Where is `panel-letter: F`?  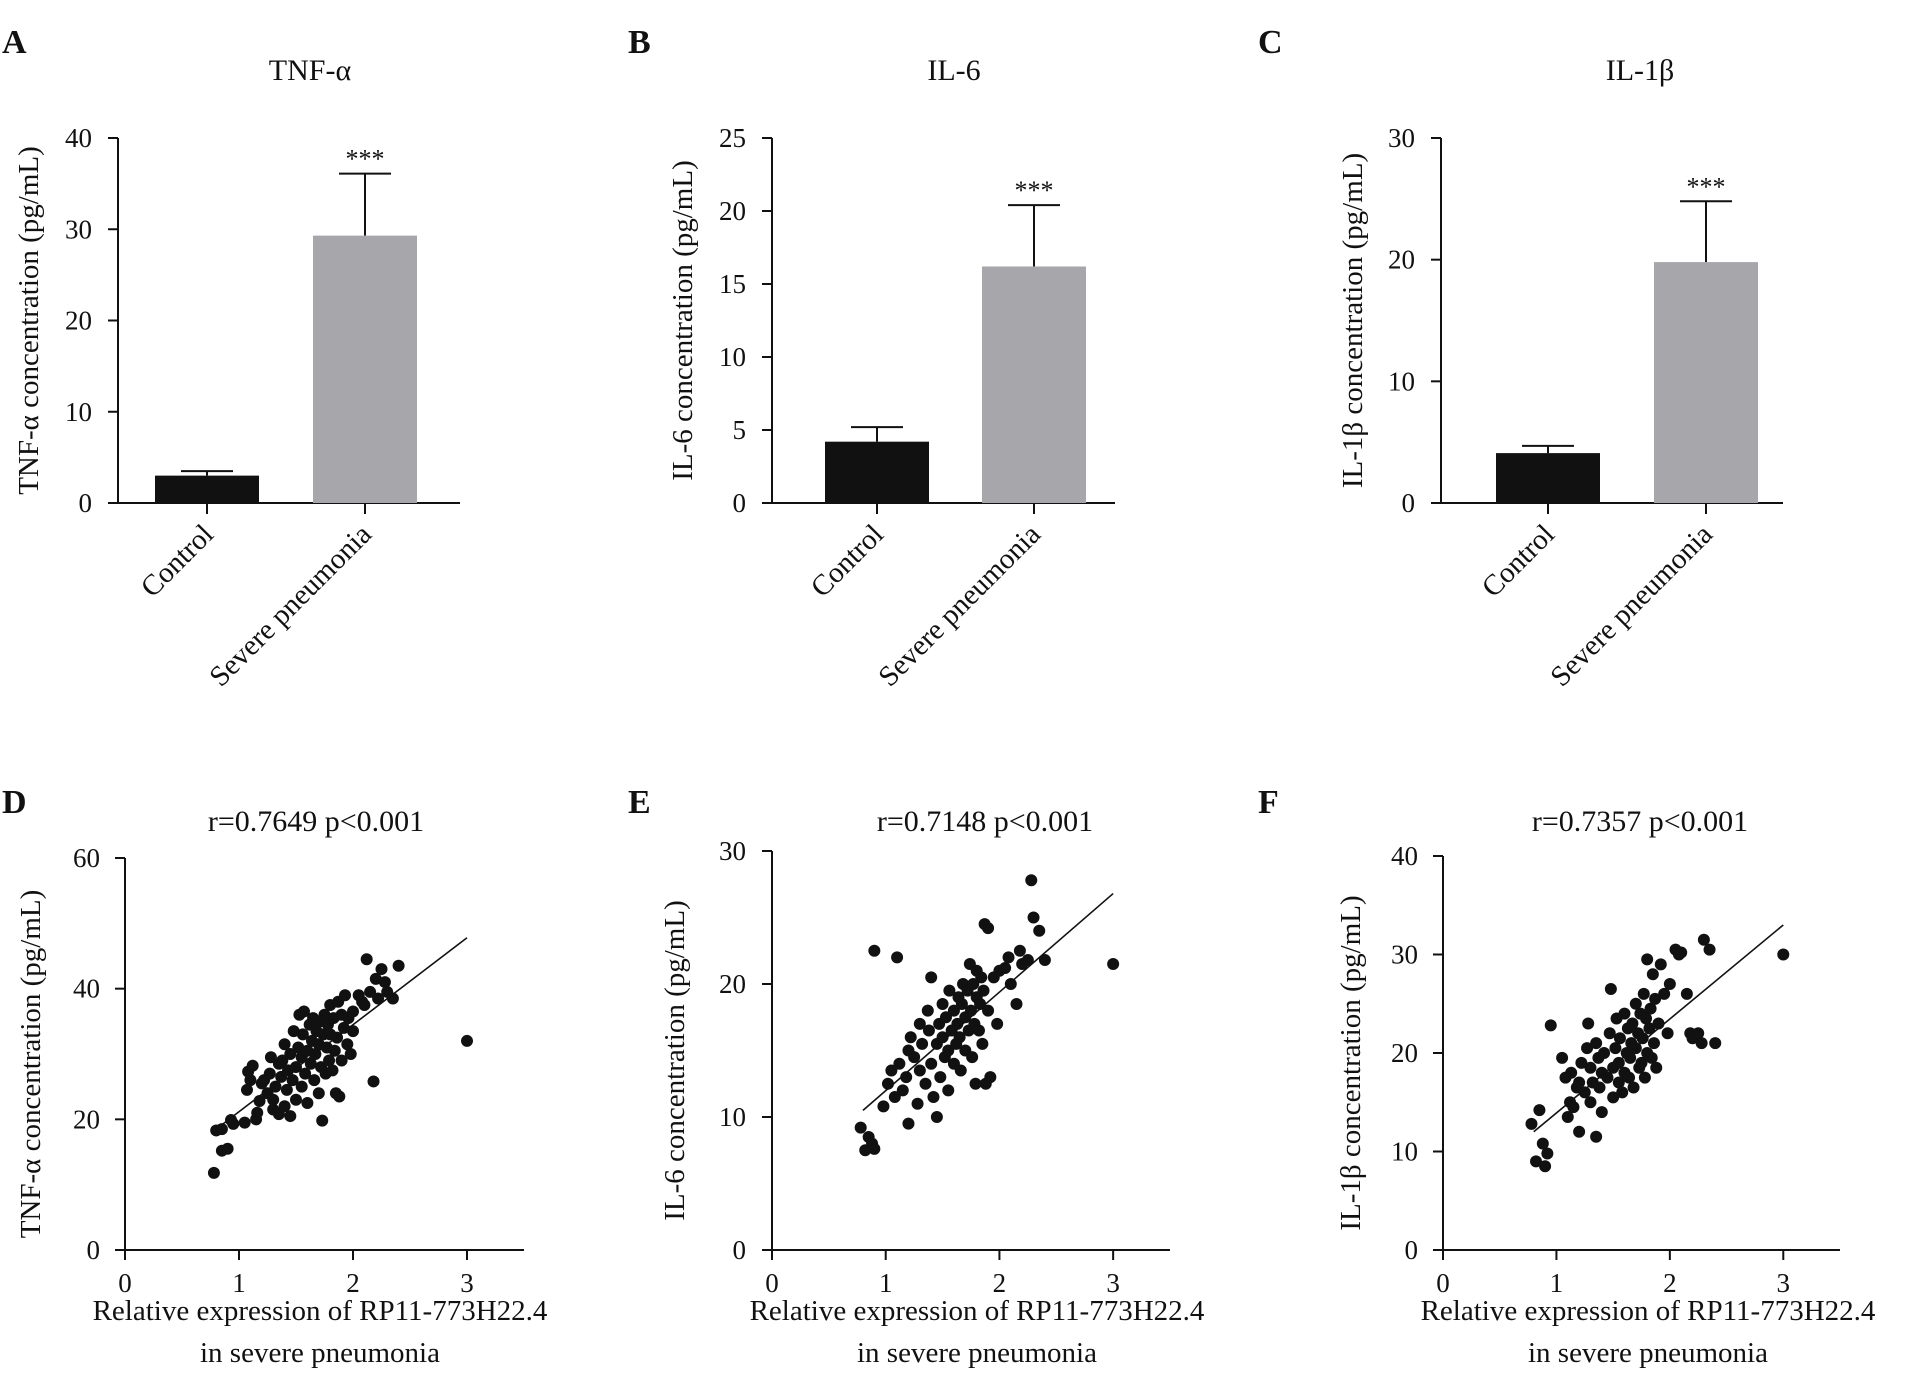
panel-letter: F is located at coordinates (1268, 802).